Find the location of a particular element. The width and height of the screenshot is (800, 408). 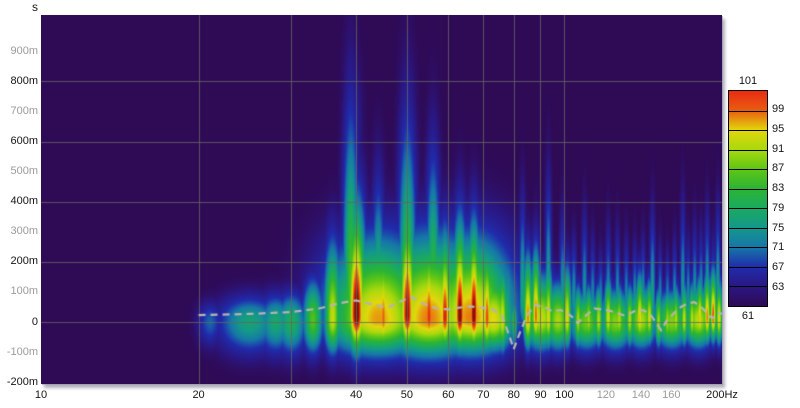

x-tick-label: 40 is located at coordinates (356, 395).